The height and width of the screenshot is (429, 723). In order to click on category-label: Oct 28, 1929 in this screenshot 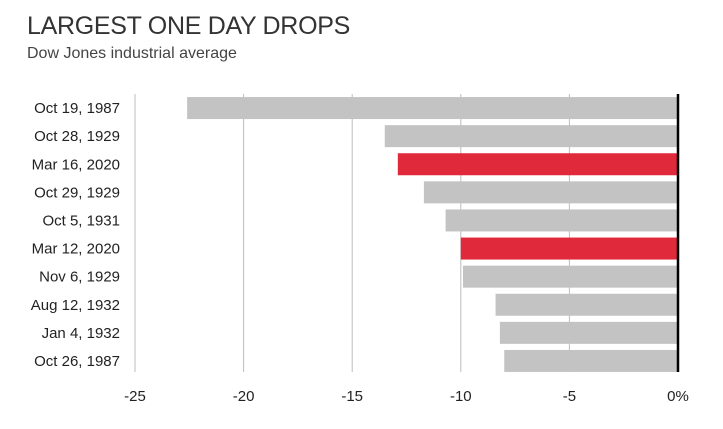, I will do `click(77, 136)`.